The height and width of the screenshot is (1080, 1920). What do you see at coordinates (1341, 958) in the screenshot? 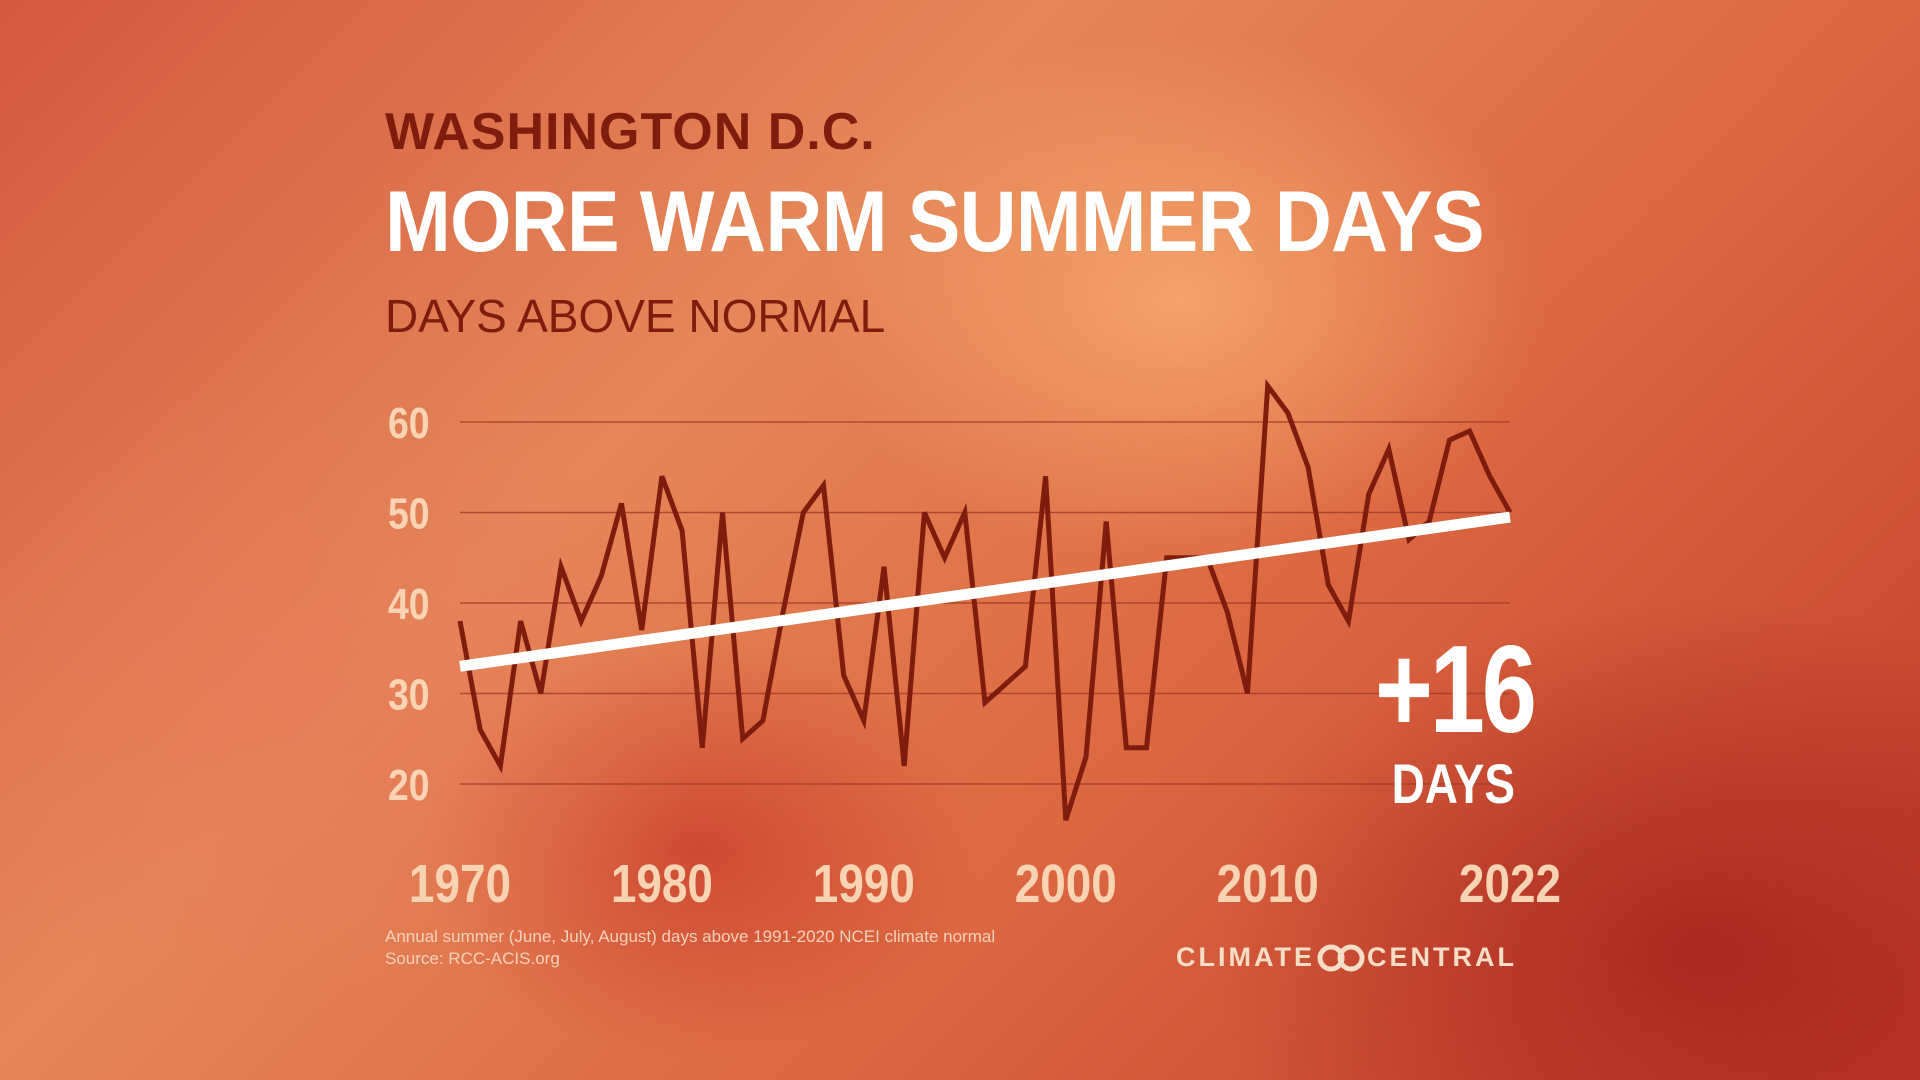
I see `climate-central-logo-icon` at bounding box center [1341, 958].